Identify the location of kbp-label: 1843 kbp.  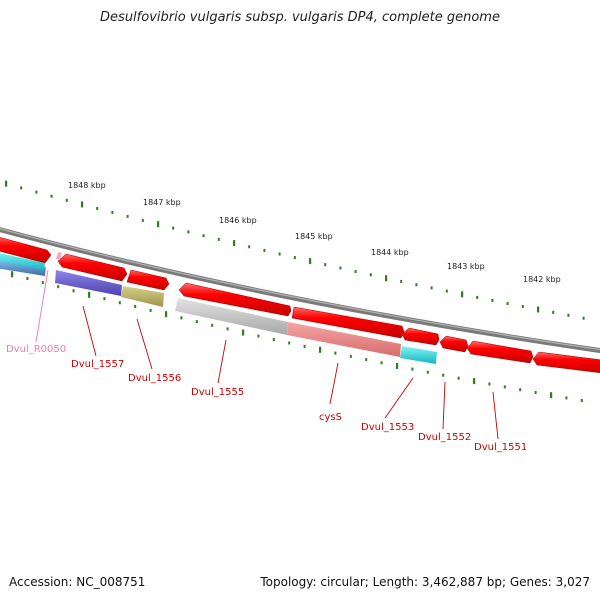
(466, 266).